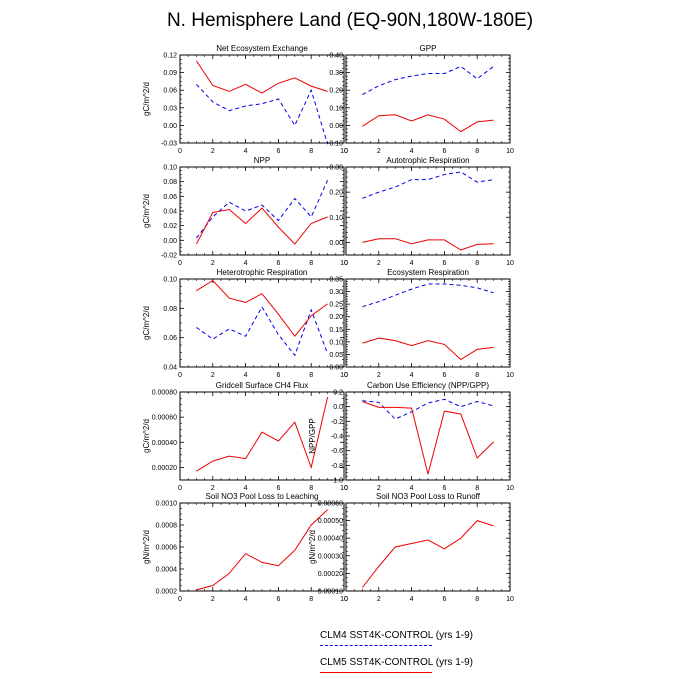 The image size is (700, 700). I want to click on y-tick-label: 0.15, so click(336, 330).